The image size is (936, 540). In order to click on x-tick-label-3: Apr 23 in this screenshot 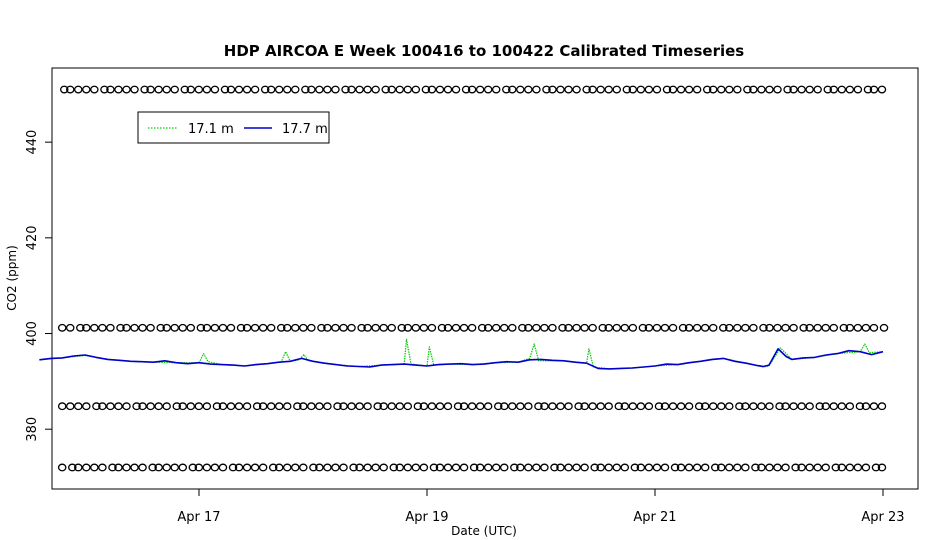, I will do `click(882, 517)`.